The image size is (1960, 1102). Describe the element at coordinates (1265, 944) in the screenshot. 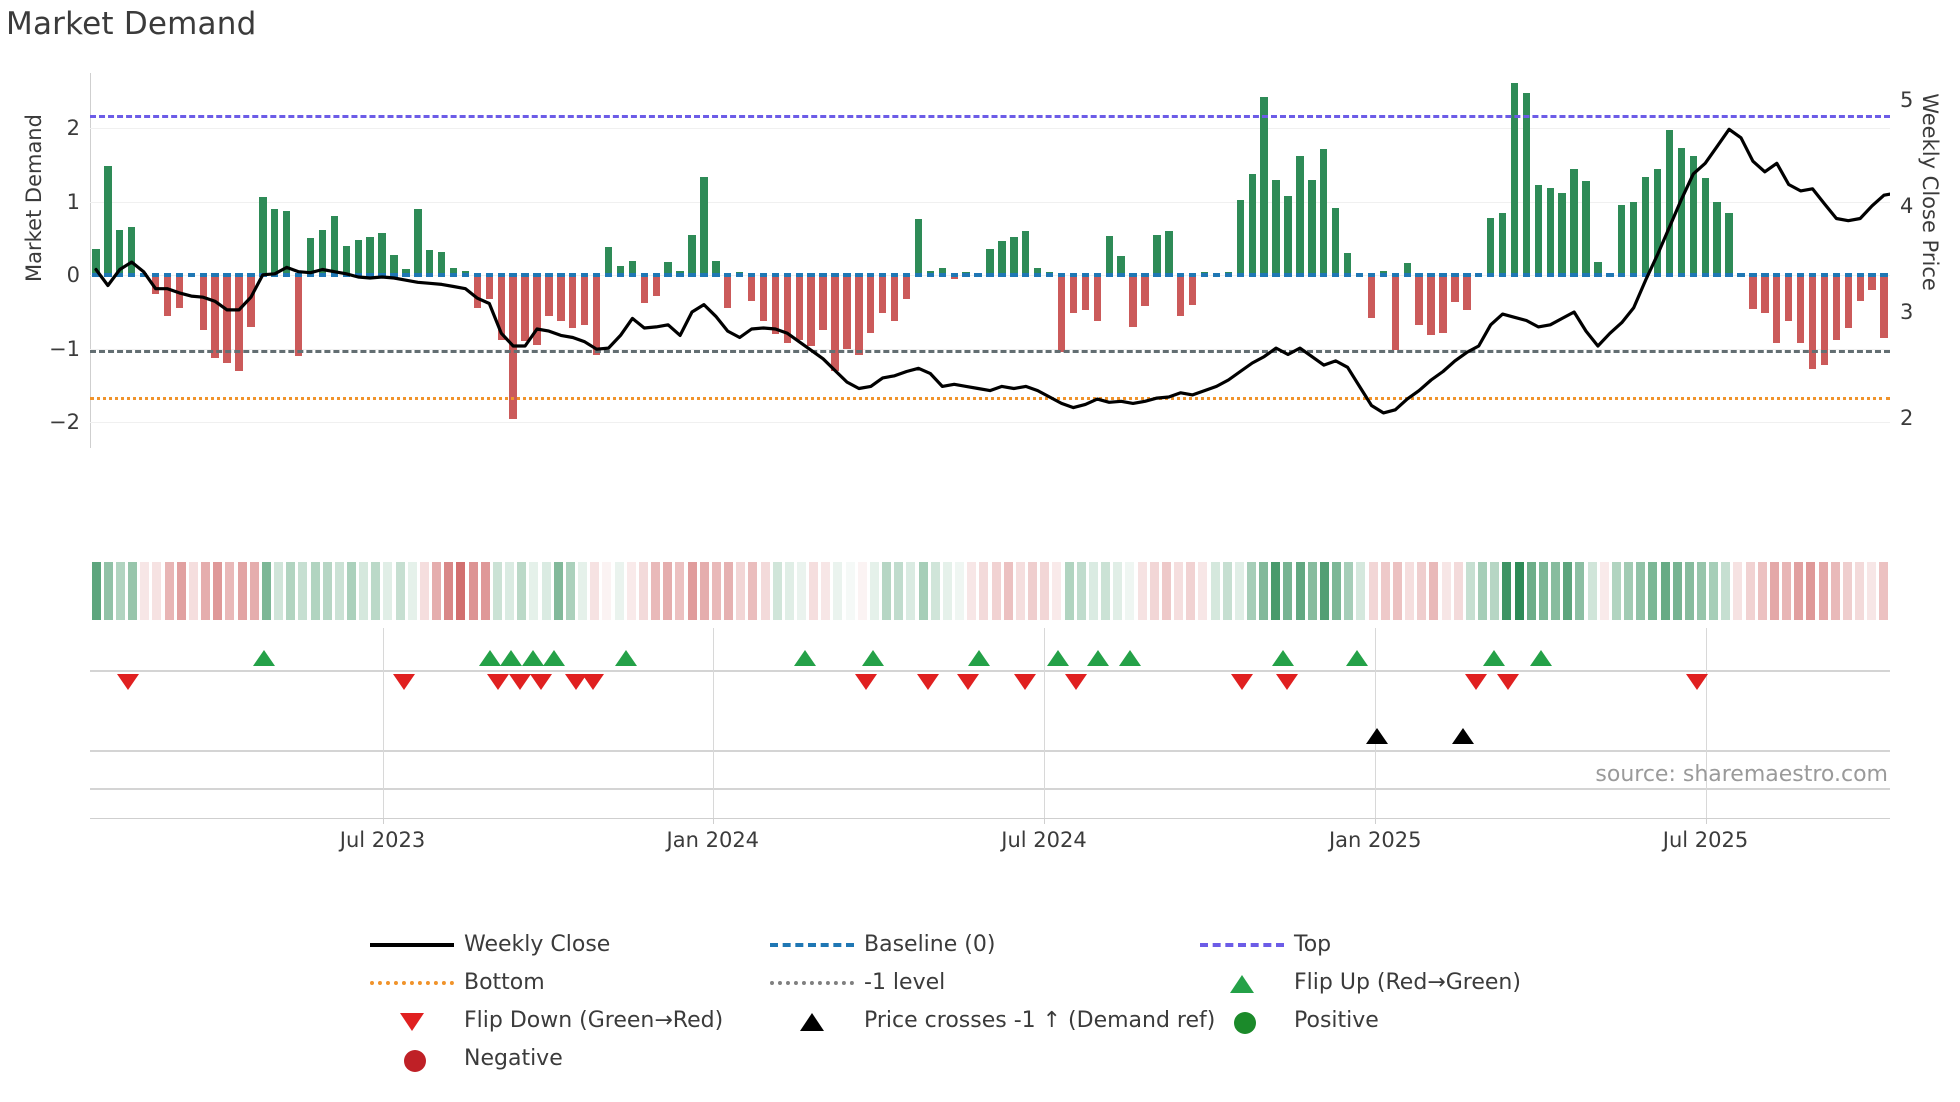

I see `legend-item: Top` at that location.